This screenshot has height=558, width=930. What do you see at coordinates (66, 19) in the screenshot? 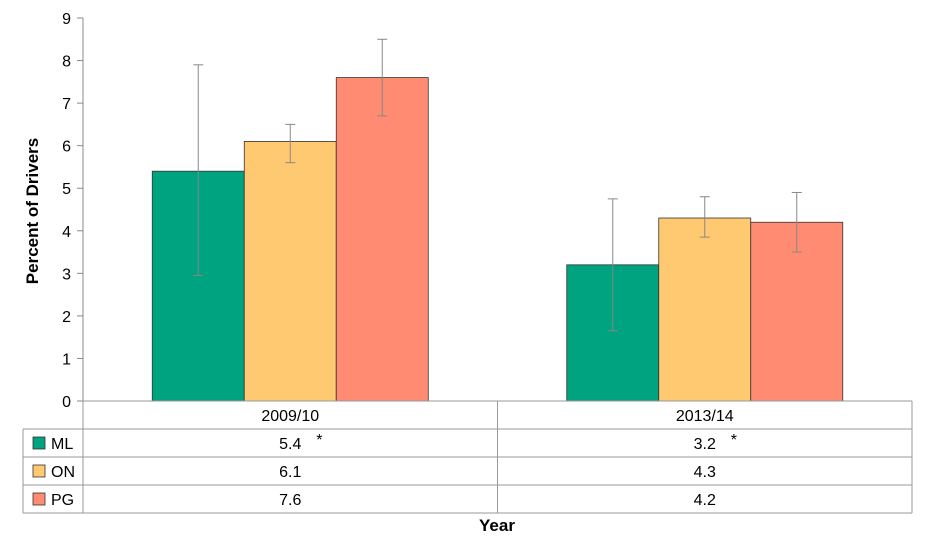
I see `y-tick-label: 9` at bounding box center [66, 19].